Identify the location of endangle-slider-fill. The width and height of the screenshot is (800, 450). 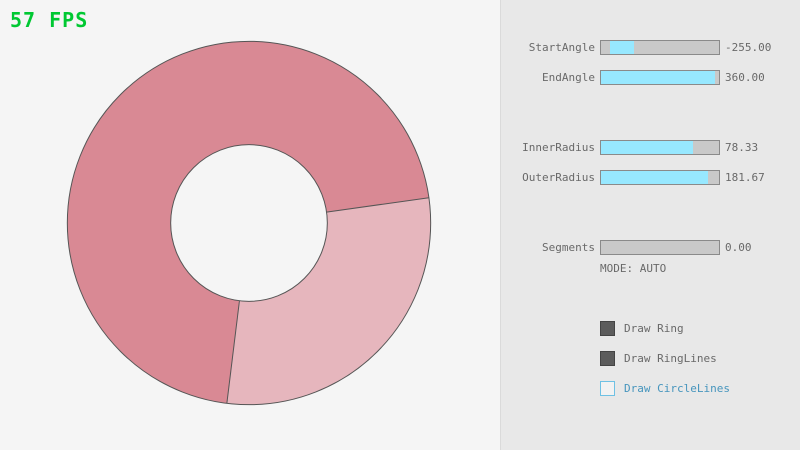
(658, 77).